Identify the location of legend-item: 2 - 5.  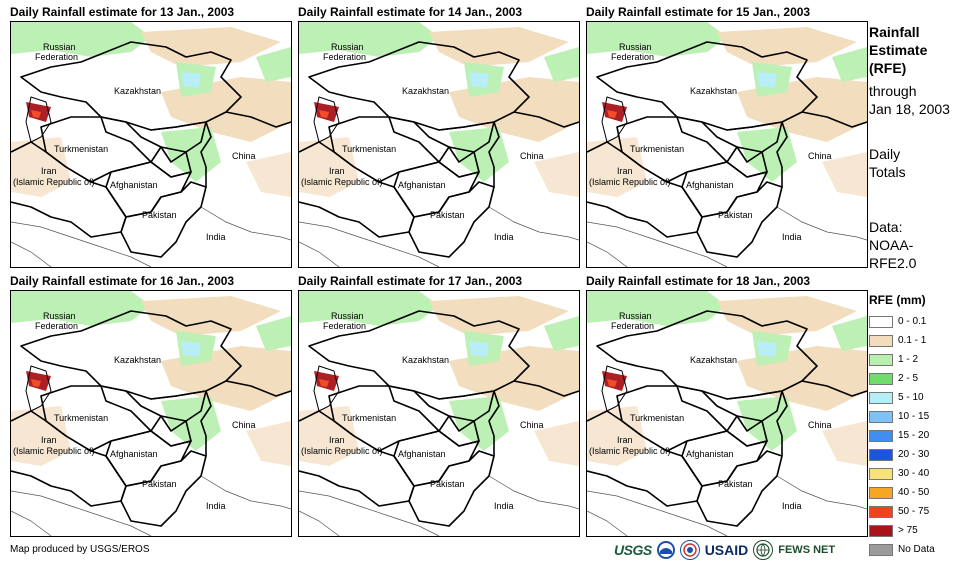
(916, 378).